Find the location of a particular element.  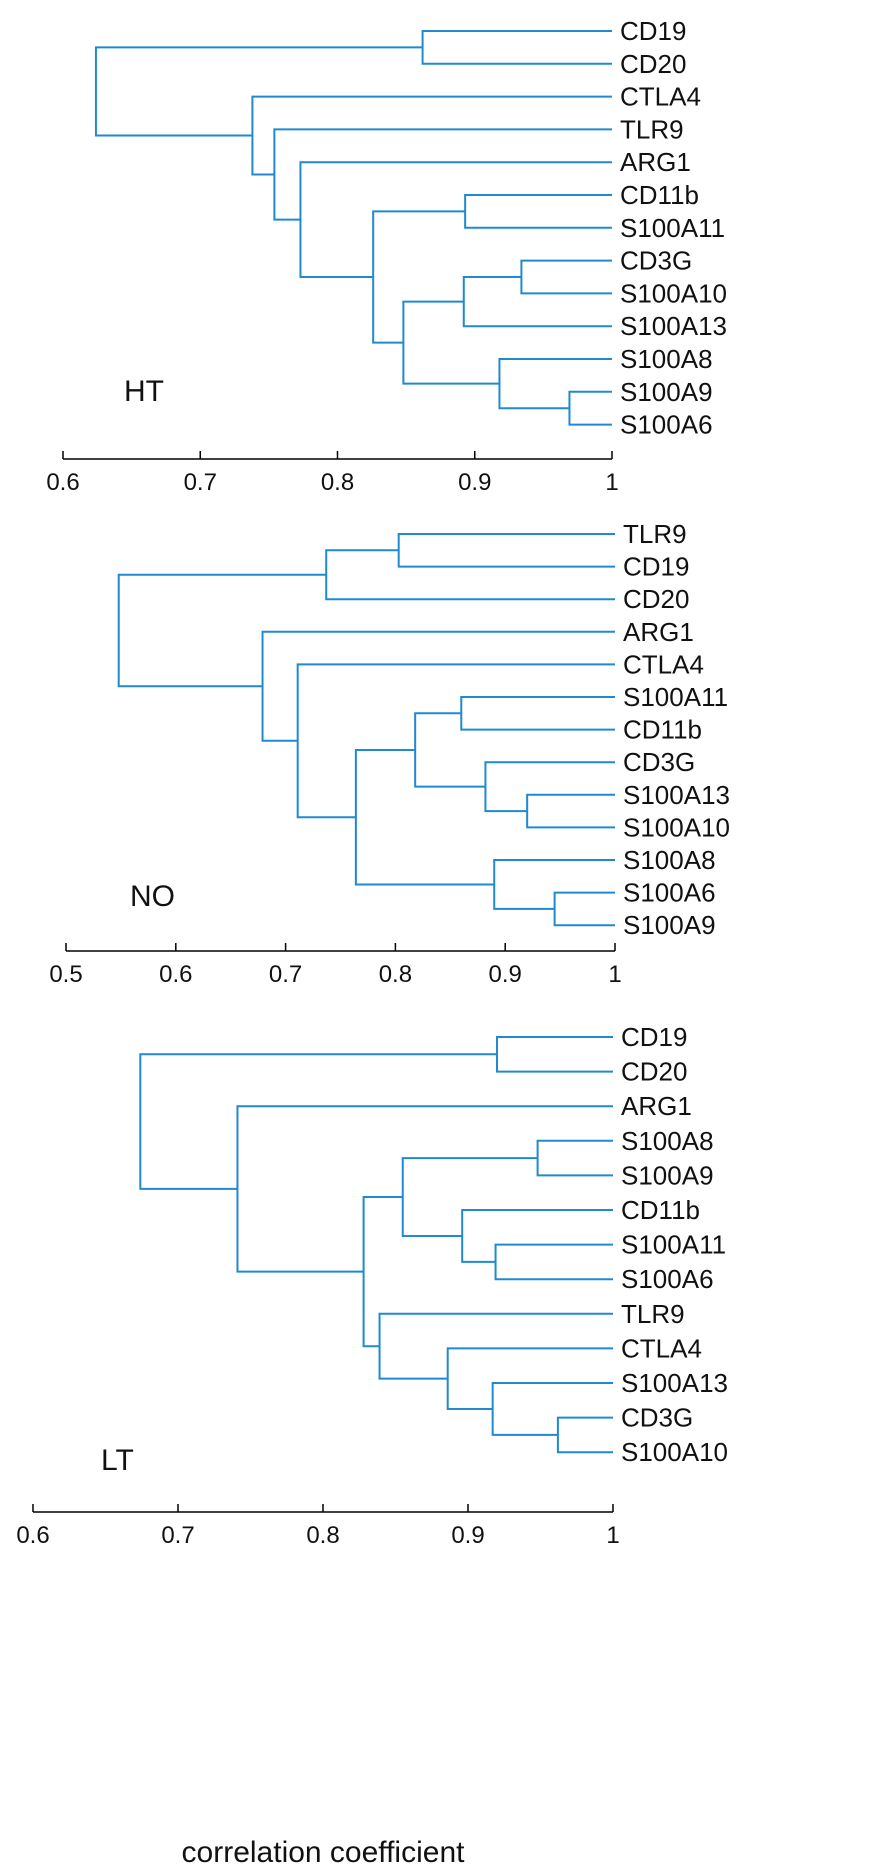

panel-label: NO is located at coordinates (152, 896).